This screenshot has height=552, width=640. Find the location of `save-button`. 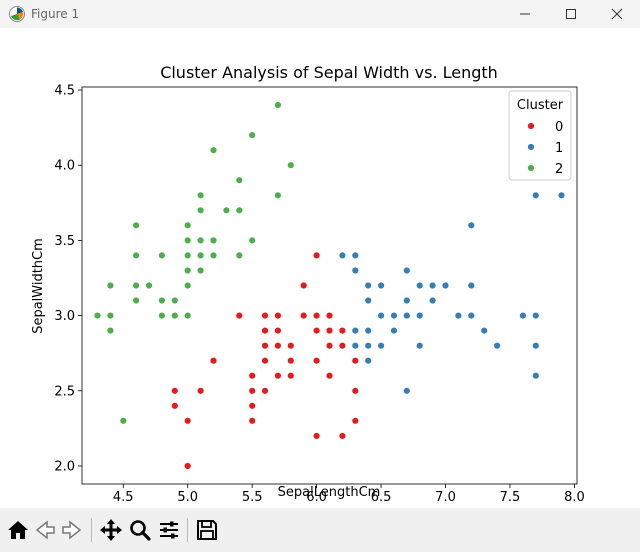

save-button is located at coordinates (207, 530).